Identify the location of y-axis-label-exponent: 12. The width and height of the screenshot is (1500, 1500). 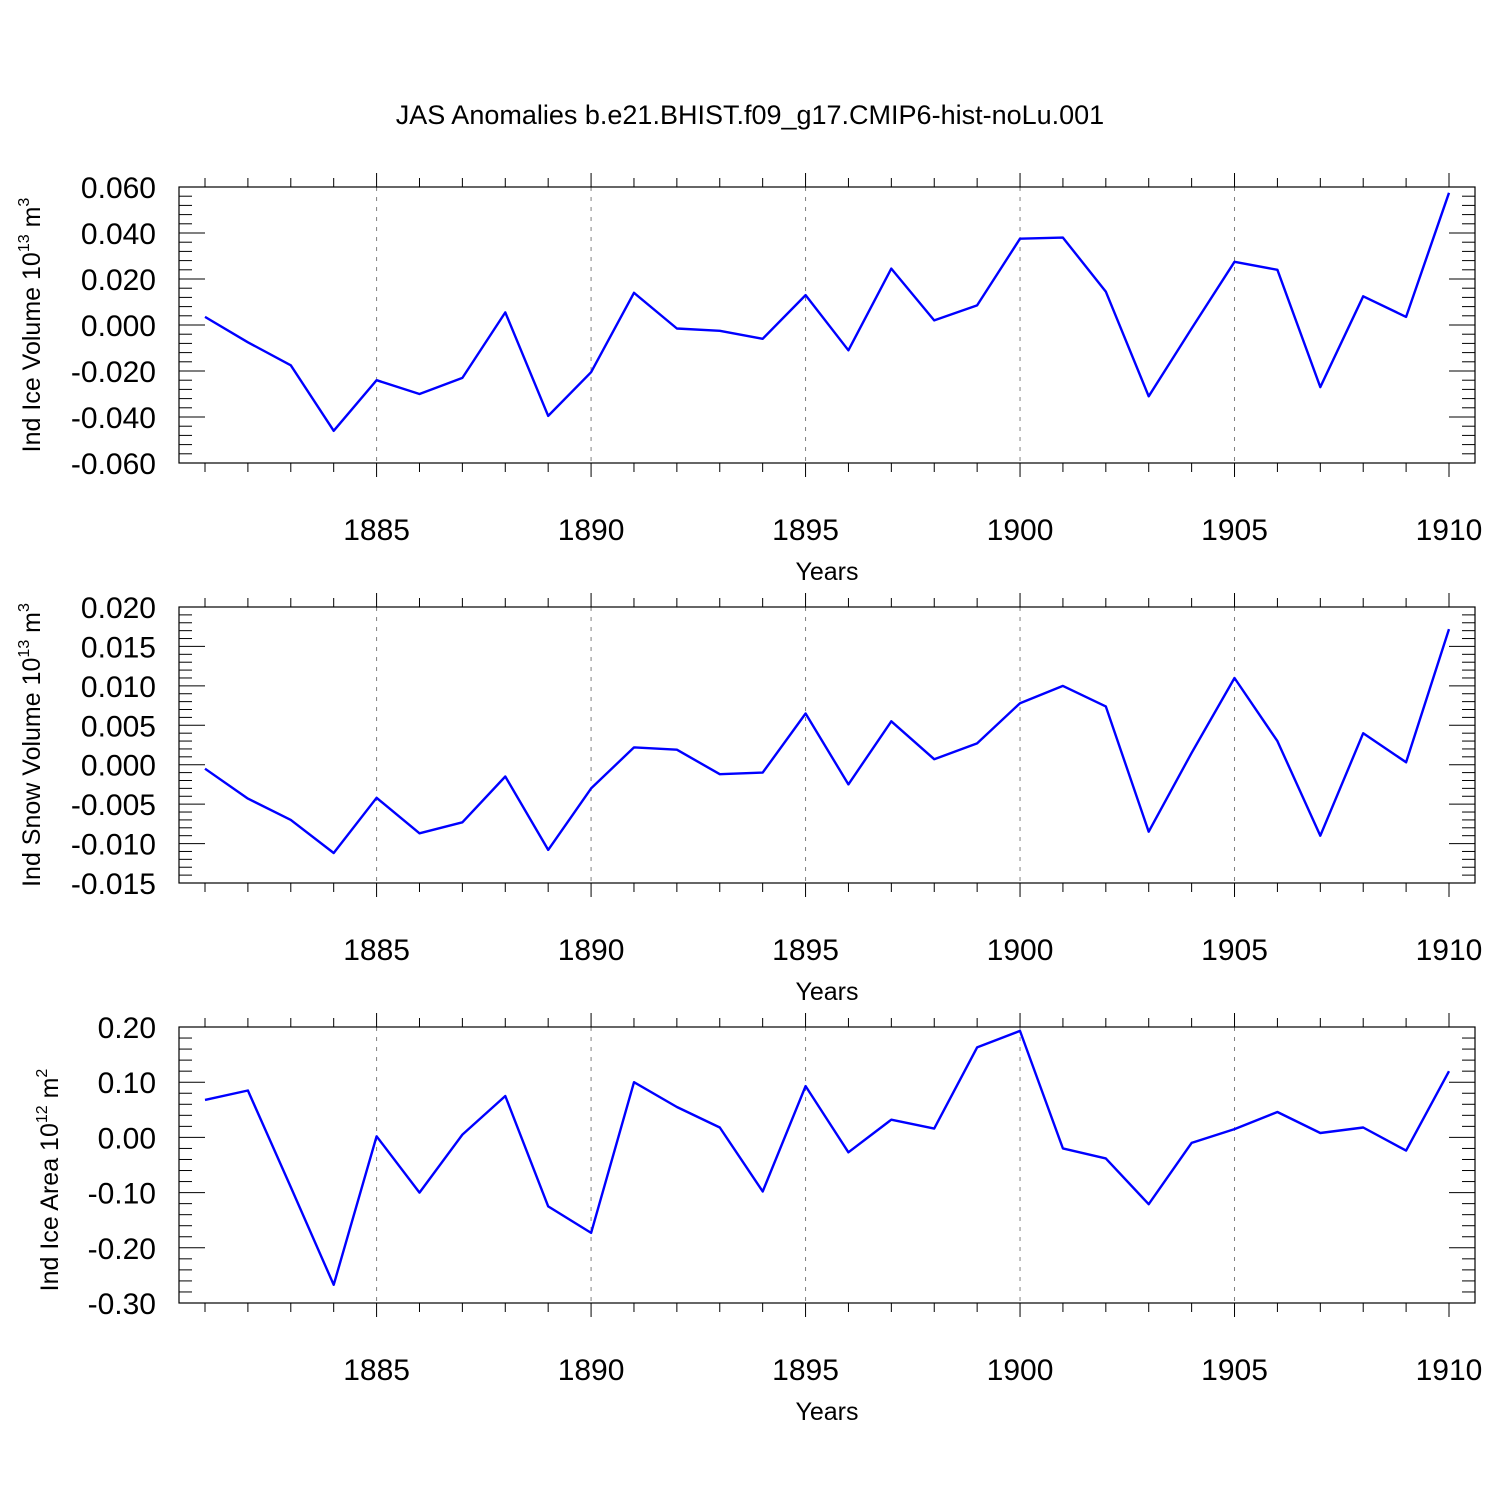
(42, 1114).